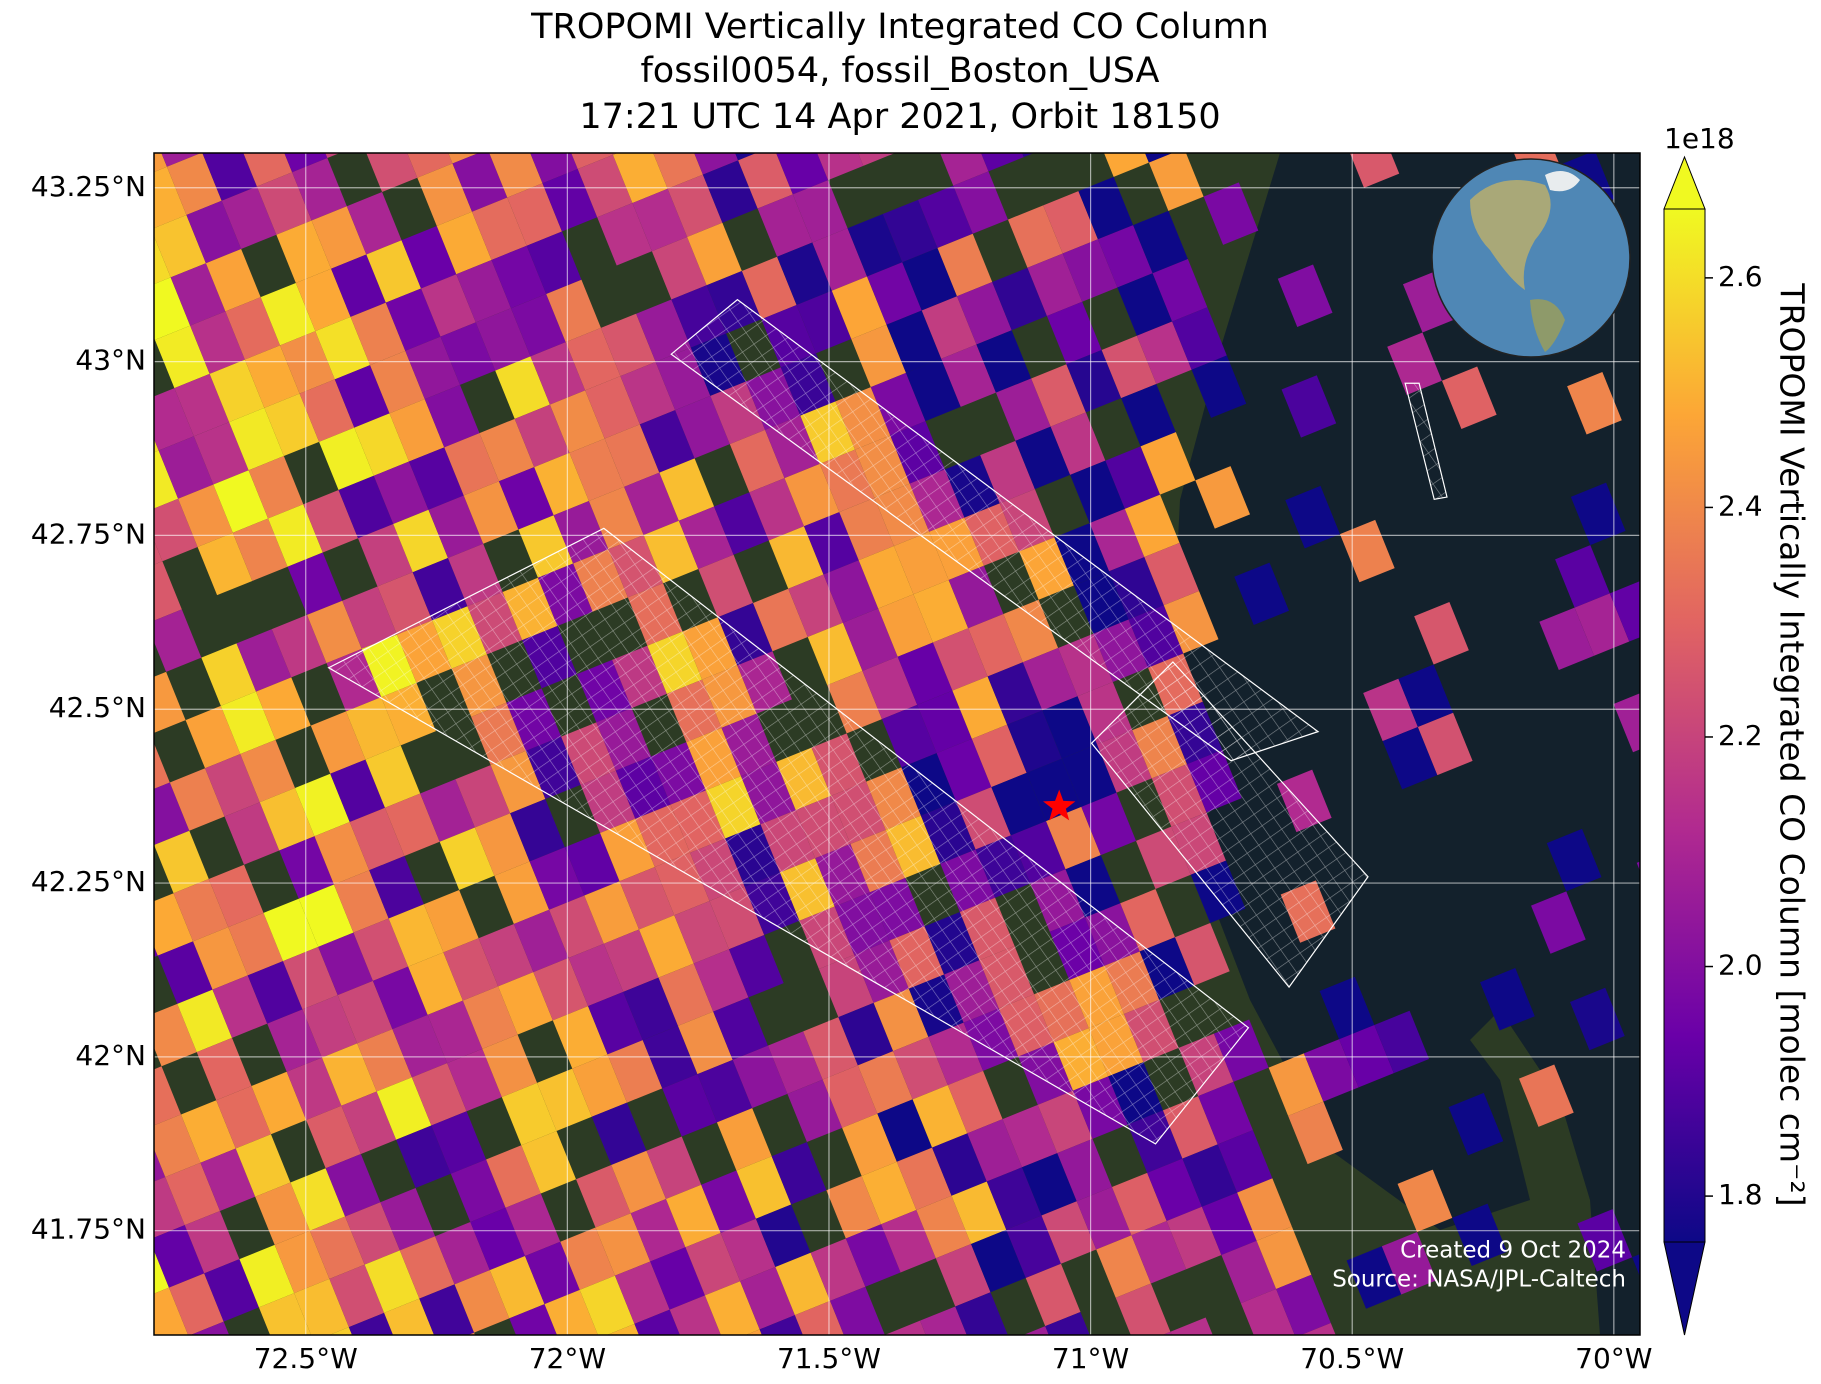 This screenshot has width=1821, height=1384. I want to click on colorbar-frame, so click(1684, 725).